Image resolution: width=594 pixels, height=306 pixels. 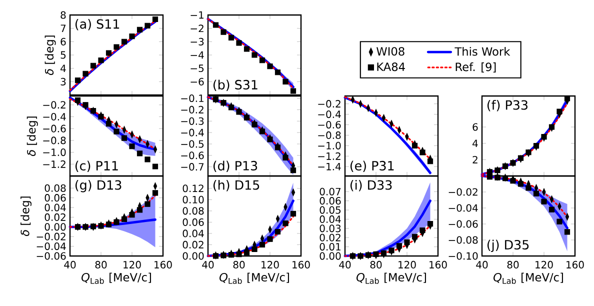 What do you see at coordinates (371, 186) in the screenshot?
I see `annotation: (i) D33` at bounding box center [371, 186].